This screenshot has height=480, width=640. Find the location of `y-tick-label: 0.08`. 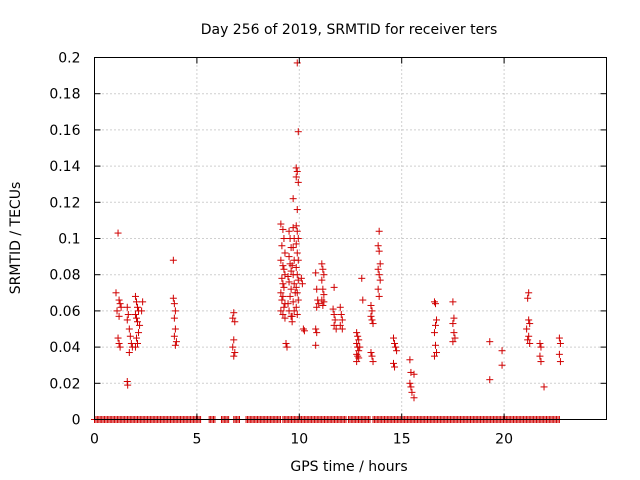

y-tick-label: 0.08 is located at coordinates (64, 276).